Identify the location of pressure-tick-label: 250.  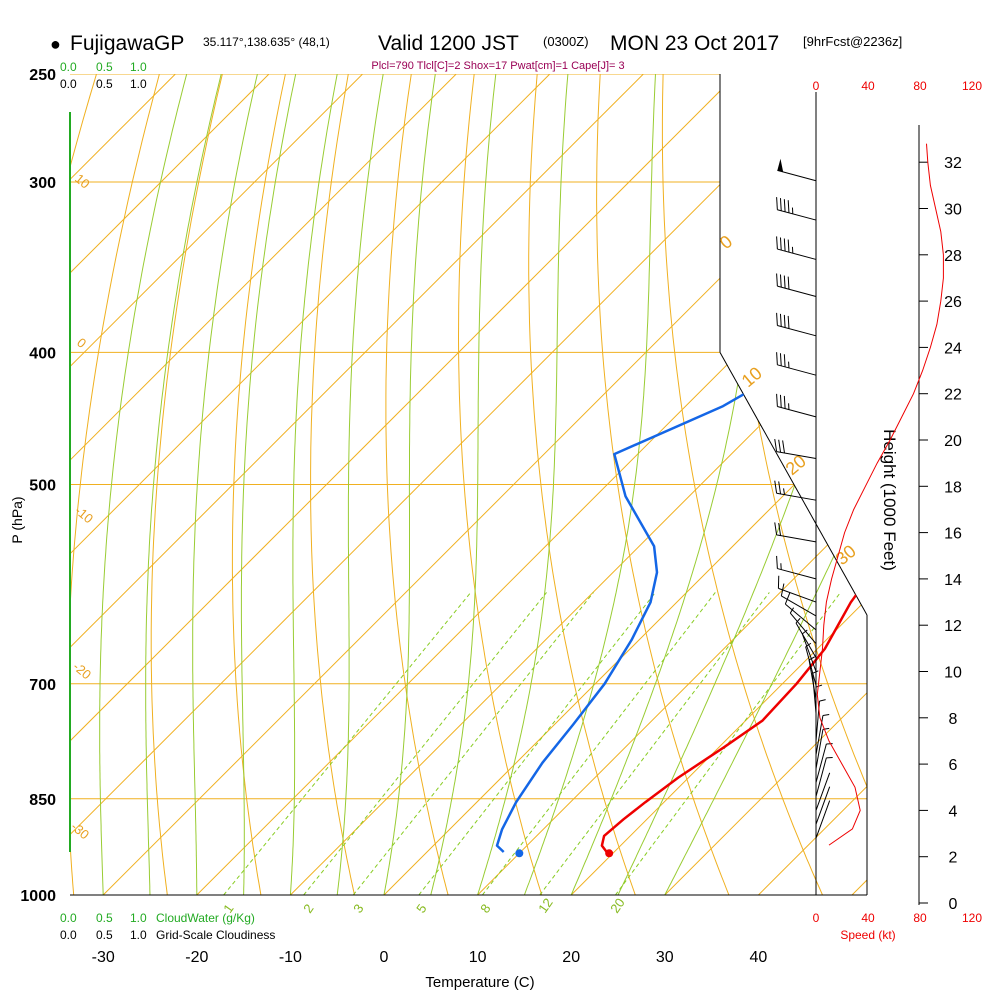
(42, 75).